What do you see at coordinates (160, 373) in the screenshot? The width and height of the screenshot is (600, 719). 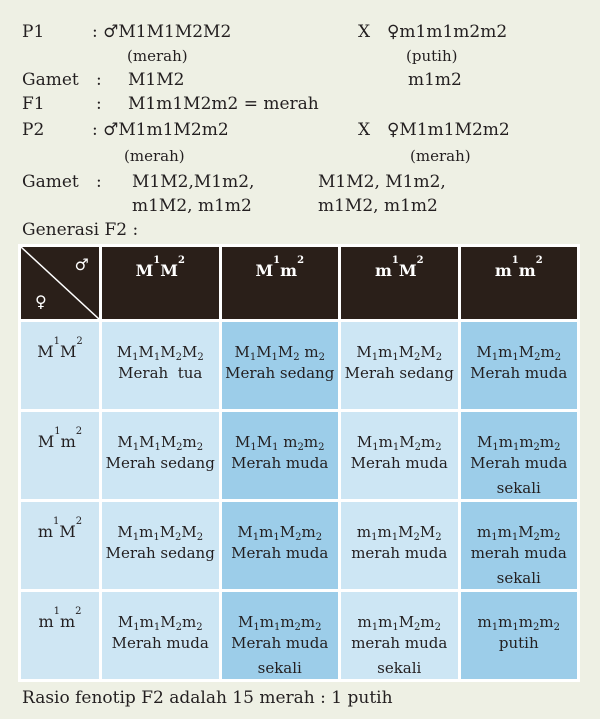 I see `cell-phenotype: Merah tua` at bounding box center [160, 373].